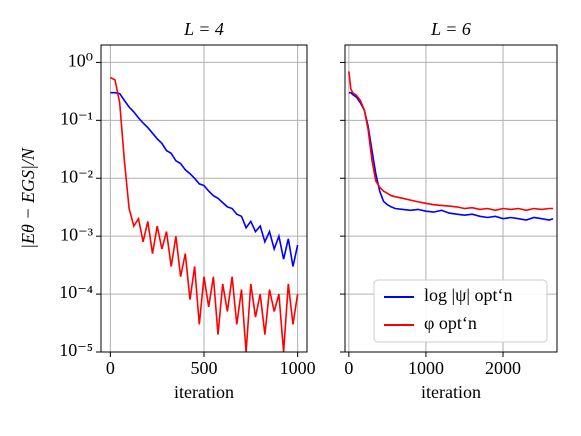 The width and height of the screenshot is (581, 436). I want to click on legend-label: φ opt‘n, so click(450, 323).